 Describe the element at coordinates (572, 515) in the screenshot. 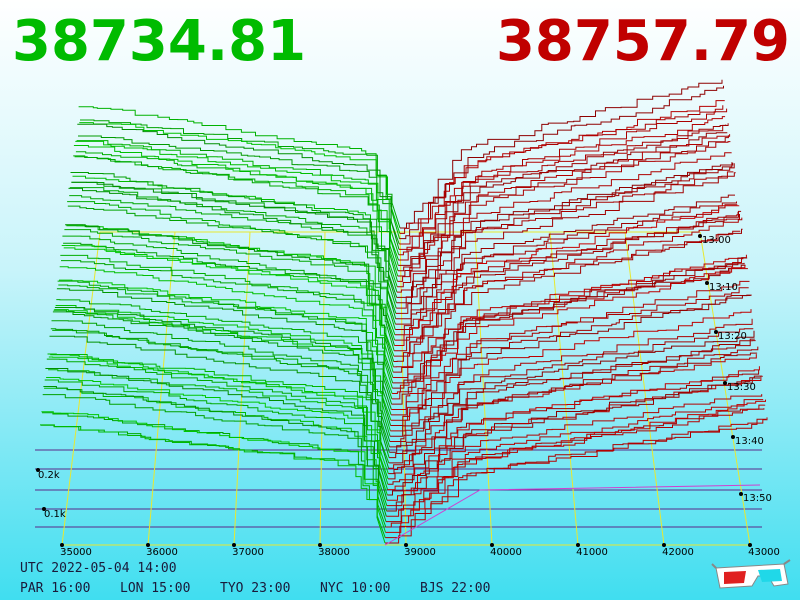

I see `ask-floor` at that location.